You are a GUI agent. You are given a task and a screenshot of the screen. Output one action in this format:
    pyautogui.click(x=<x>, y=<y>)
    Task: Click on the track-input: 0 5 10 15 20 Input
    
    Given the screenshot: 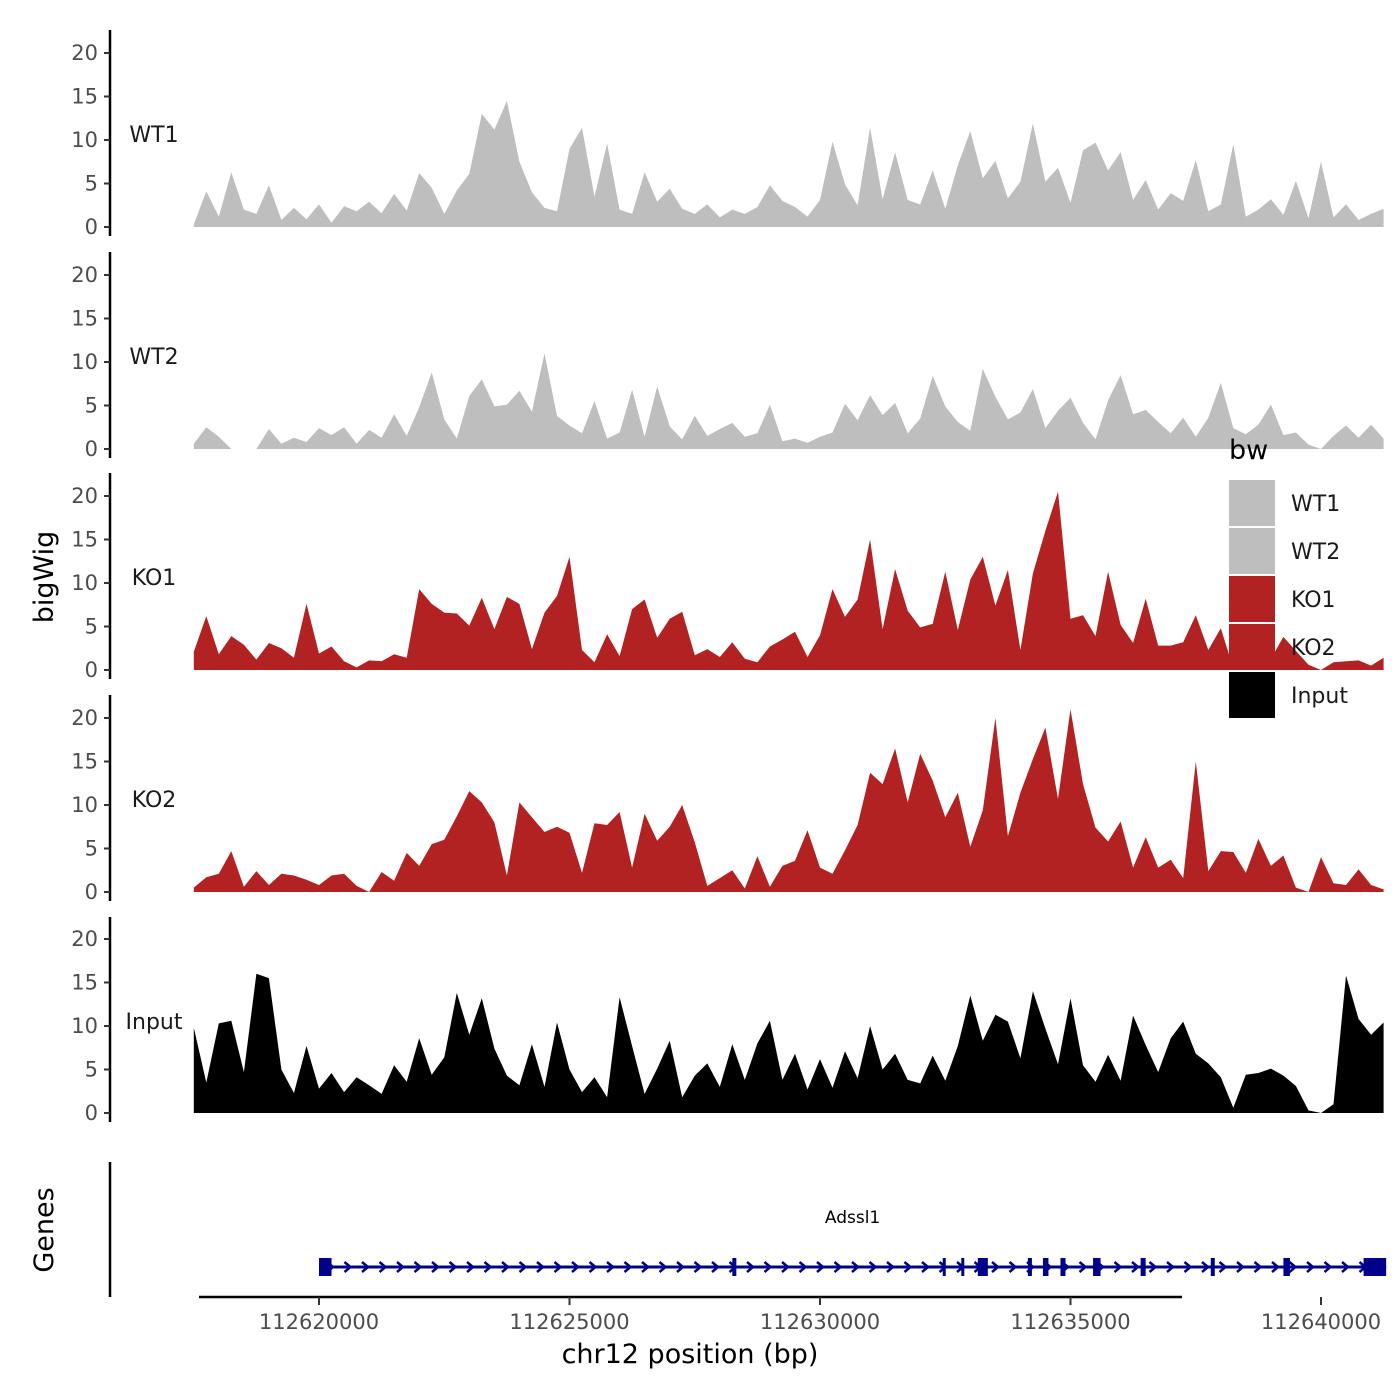 What is the action you would take?
    pyautogui.click(x=727, y=1021)
    